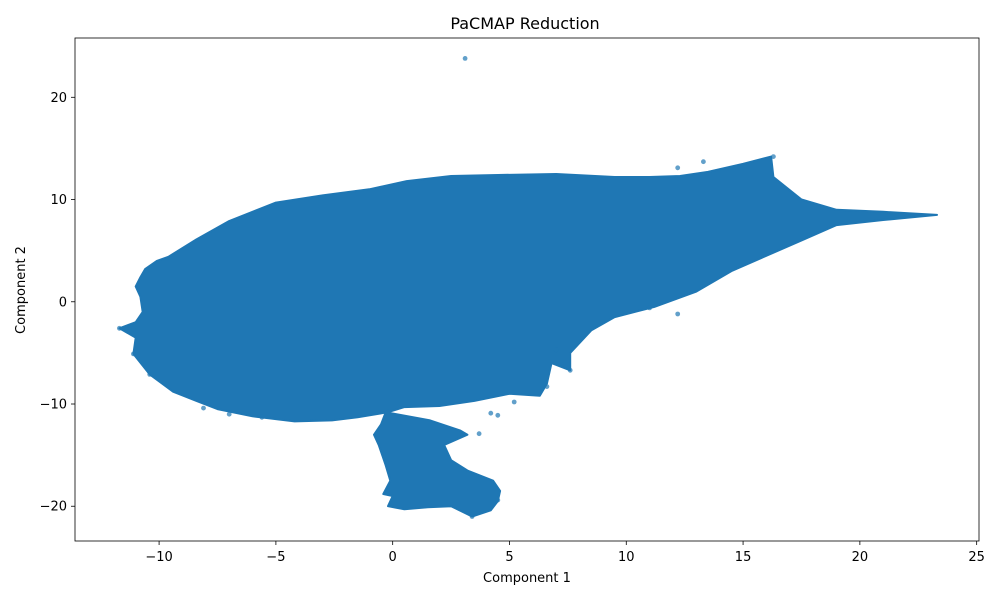 The height and width of the screenshot is (600, 1000). What do you see at coordinates (275, 557) in the screenshot?
I see `x-tick-label: −5` at bounding box center [275, 557].